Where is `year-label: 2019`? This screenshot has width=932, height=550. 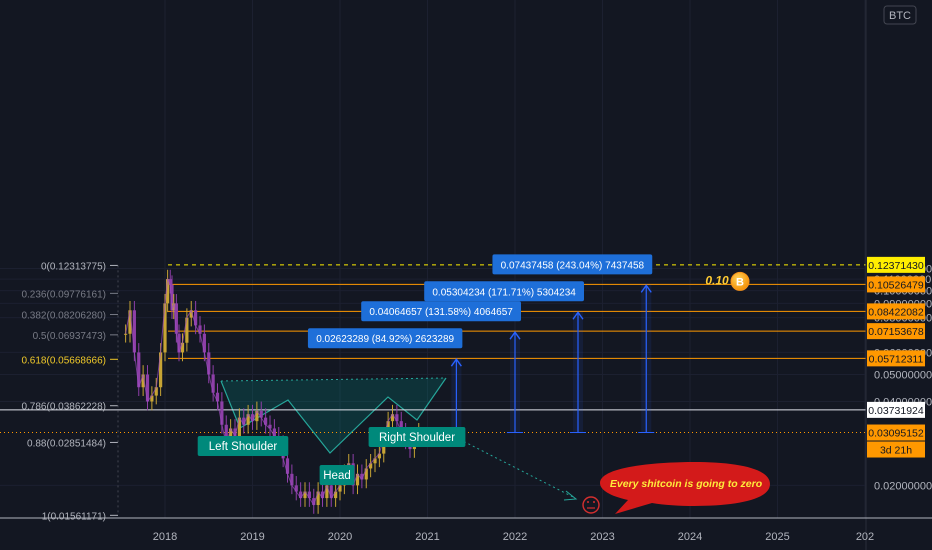
year-label: 2019 is located at coordinates (252, 537).